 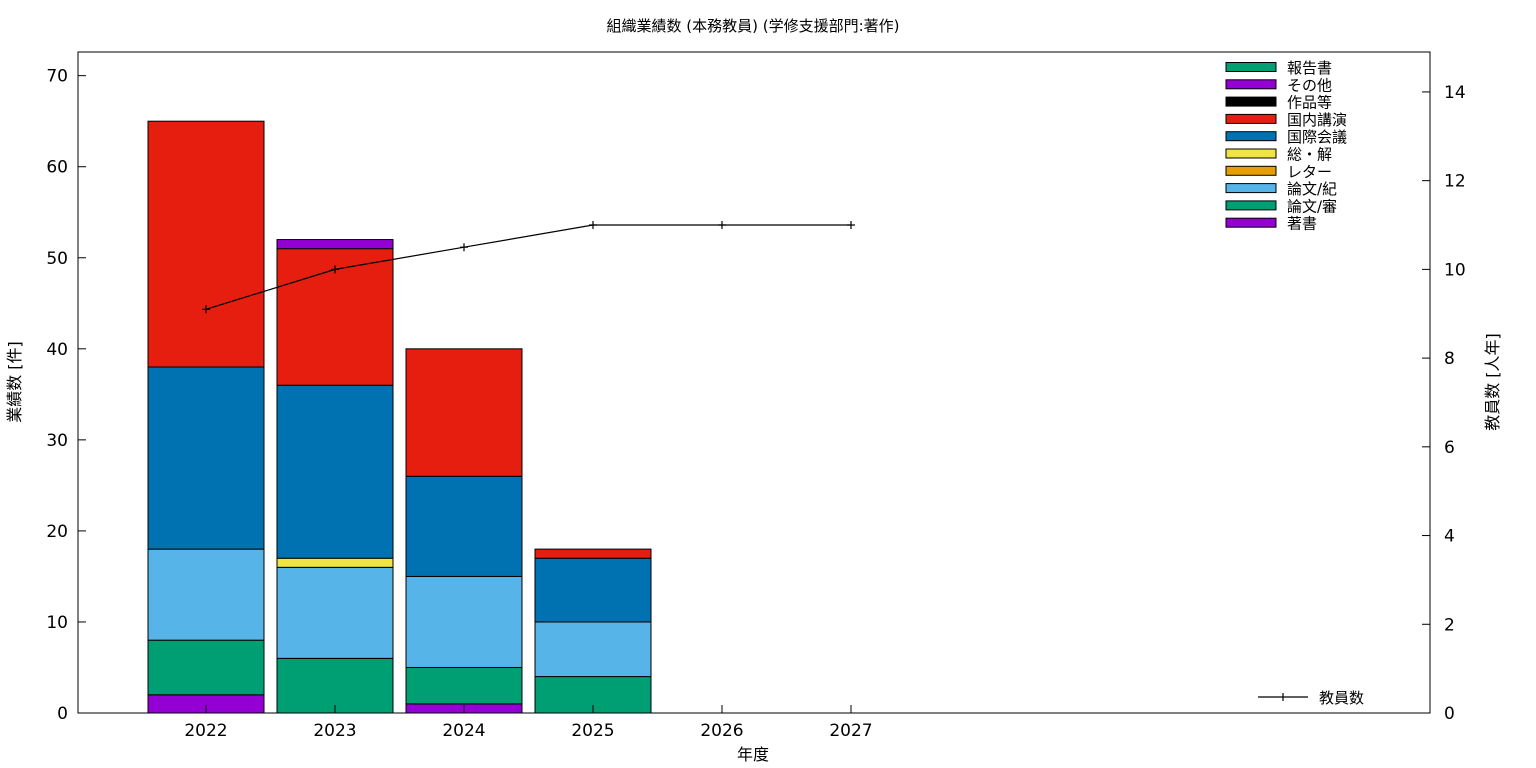 I want to click on line-series, so click(x=528, y=267).